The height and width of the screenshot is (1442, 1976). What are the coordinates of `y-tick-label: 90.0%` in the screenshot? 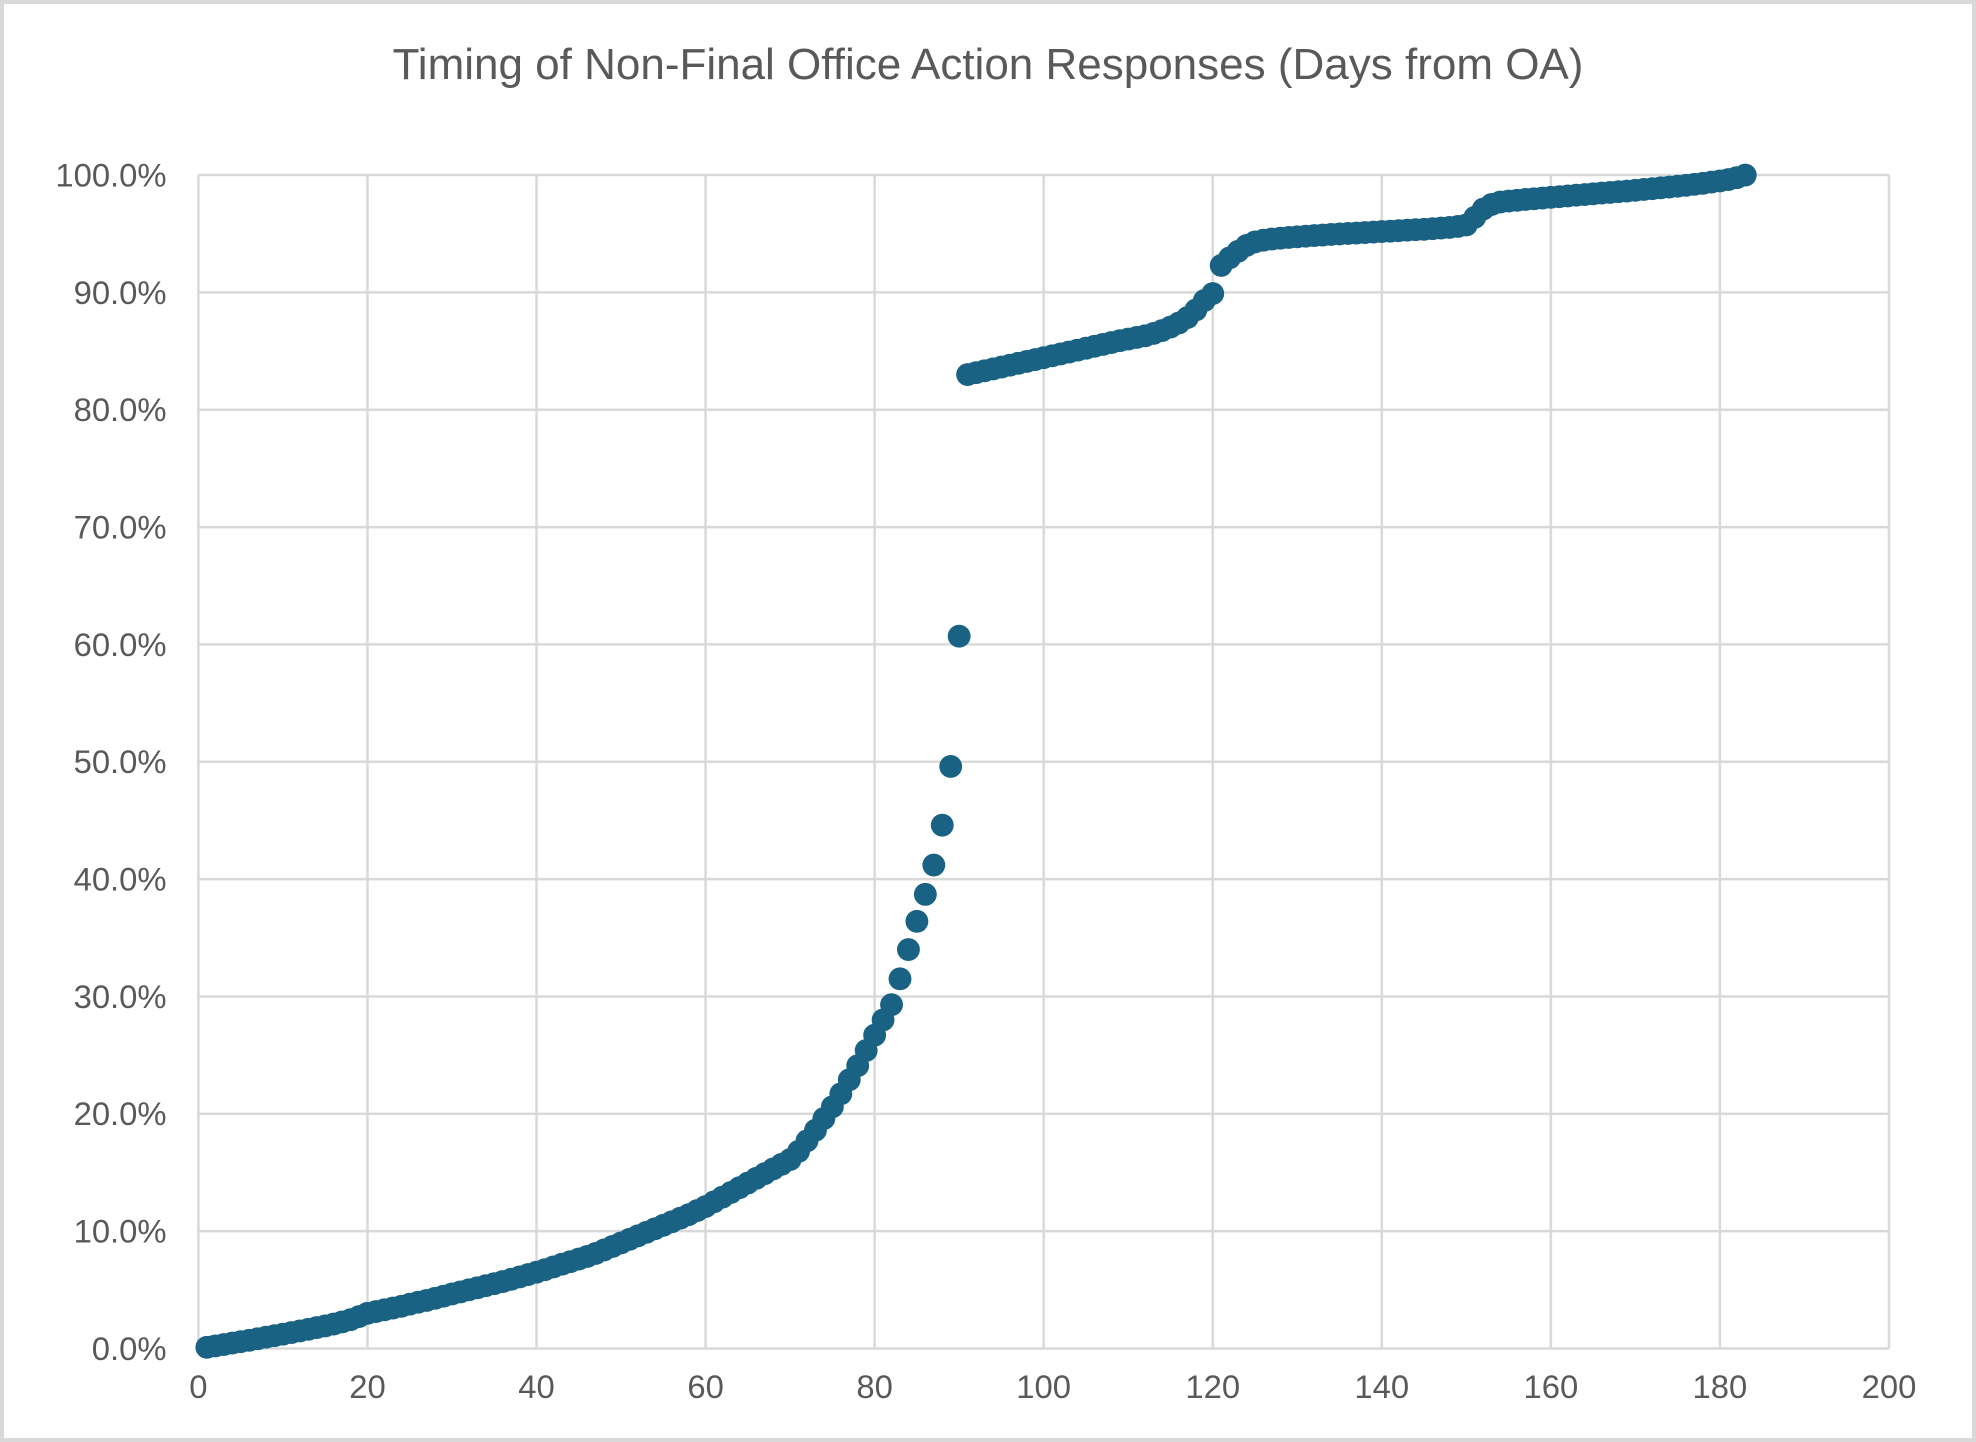 It's located at (120, 292).